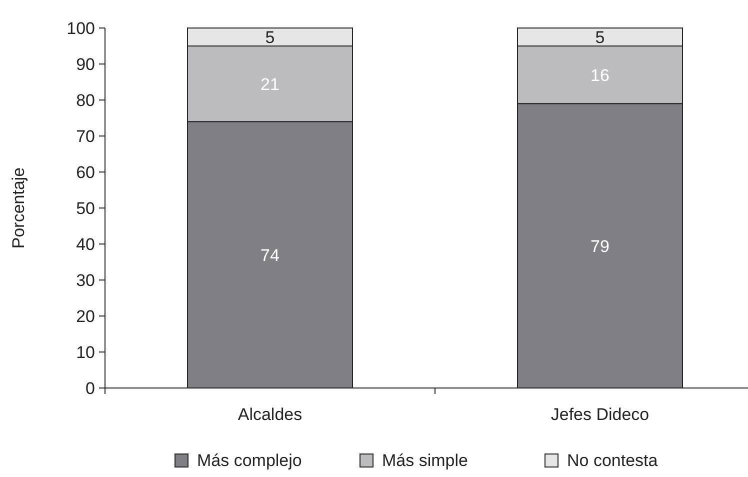 The image size is (748, 477). Describe the element at coordinates (612, 460) in the screenshot. I see `legend-label: No contesta` at that location.